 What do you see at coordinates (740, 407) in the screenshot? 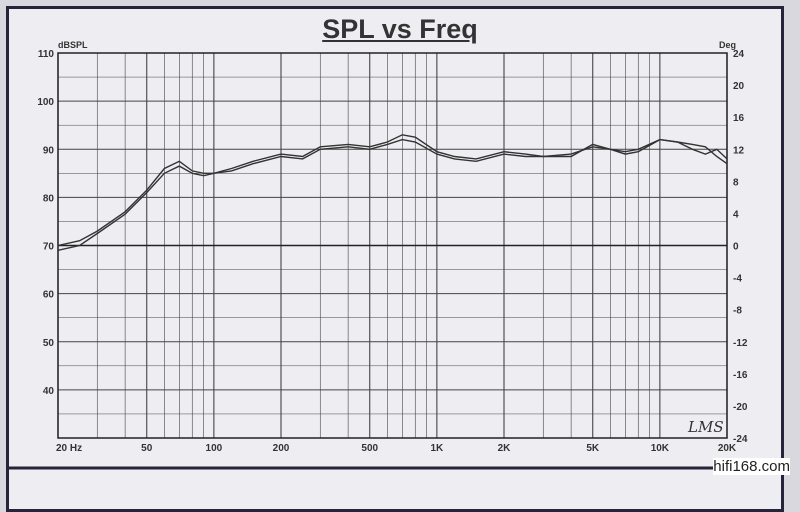
I see `y2-tick-label: -20` at bounding box center [740, 407].